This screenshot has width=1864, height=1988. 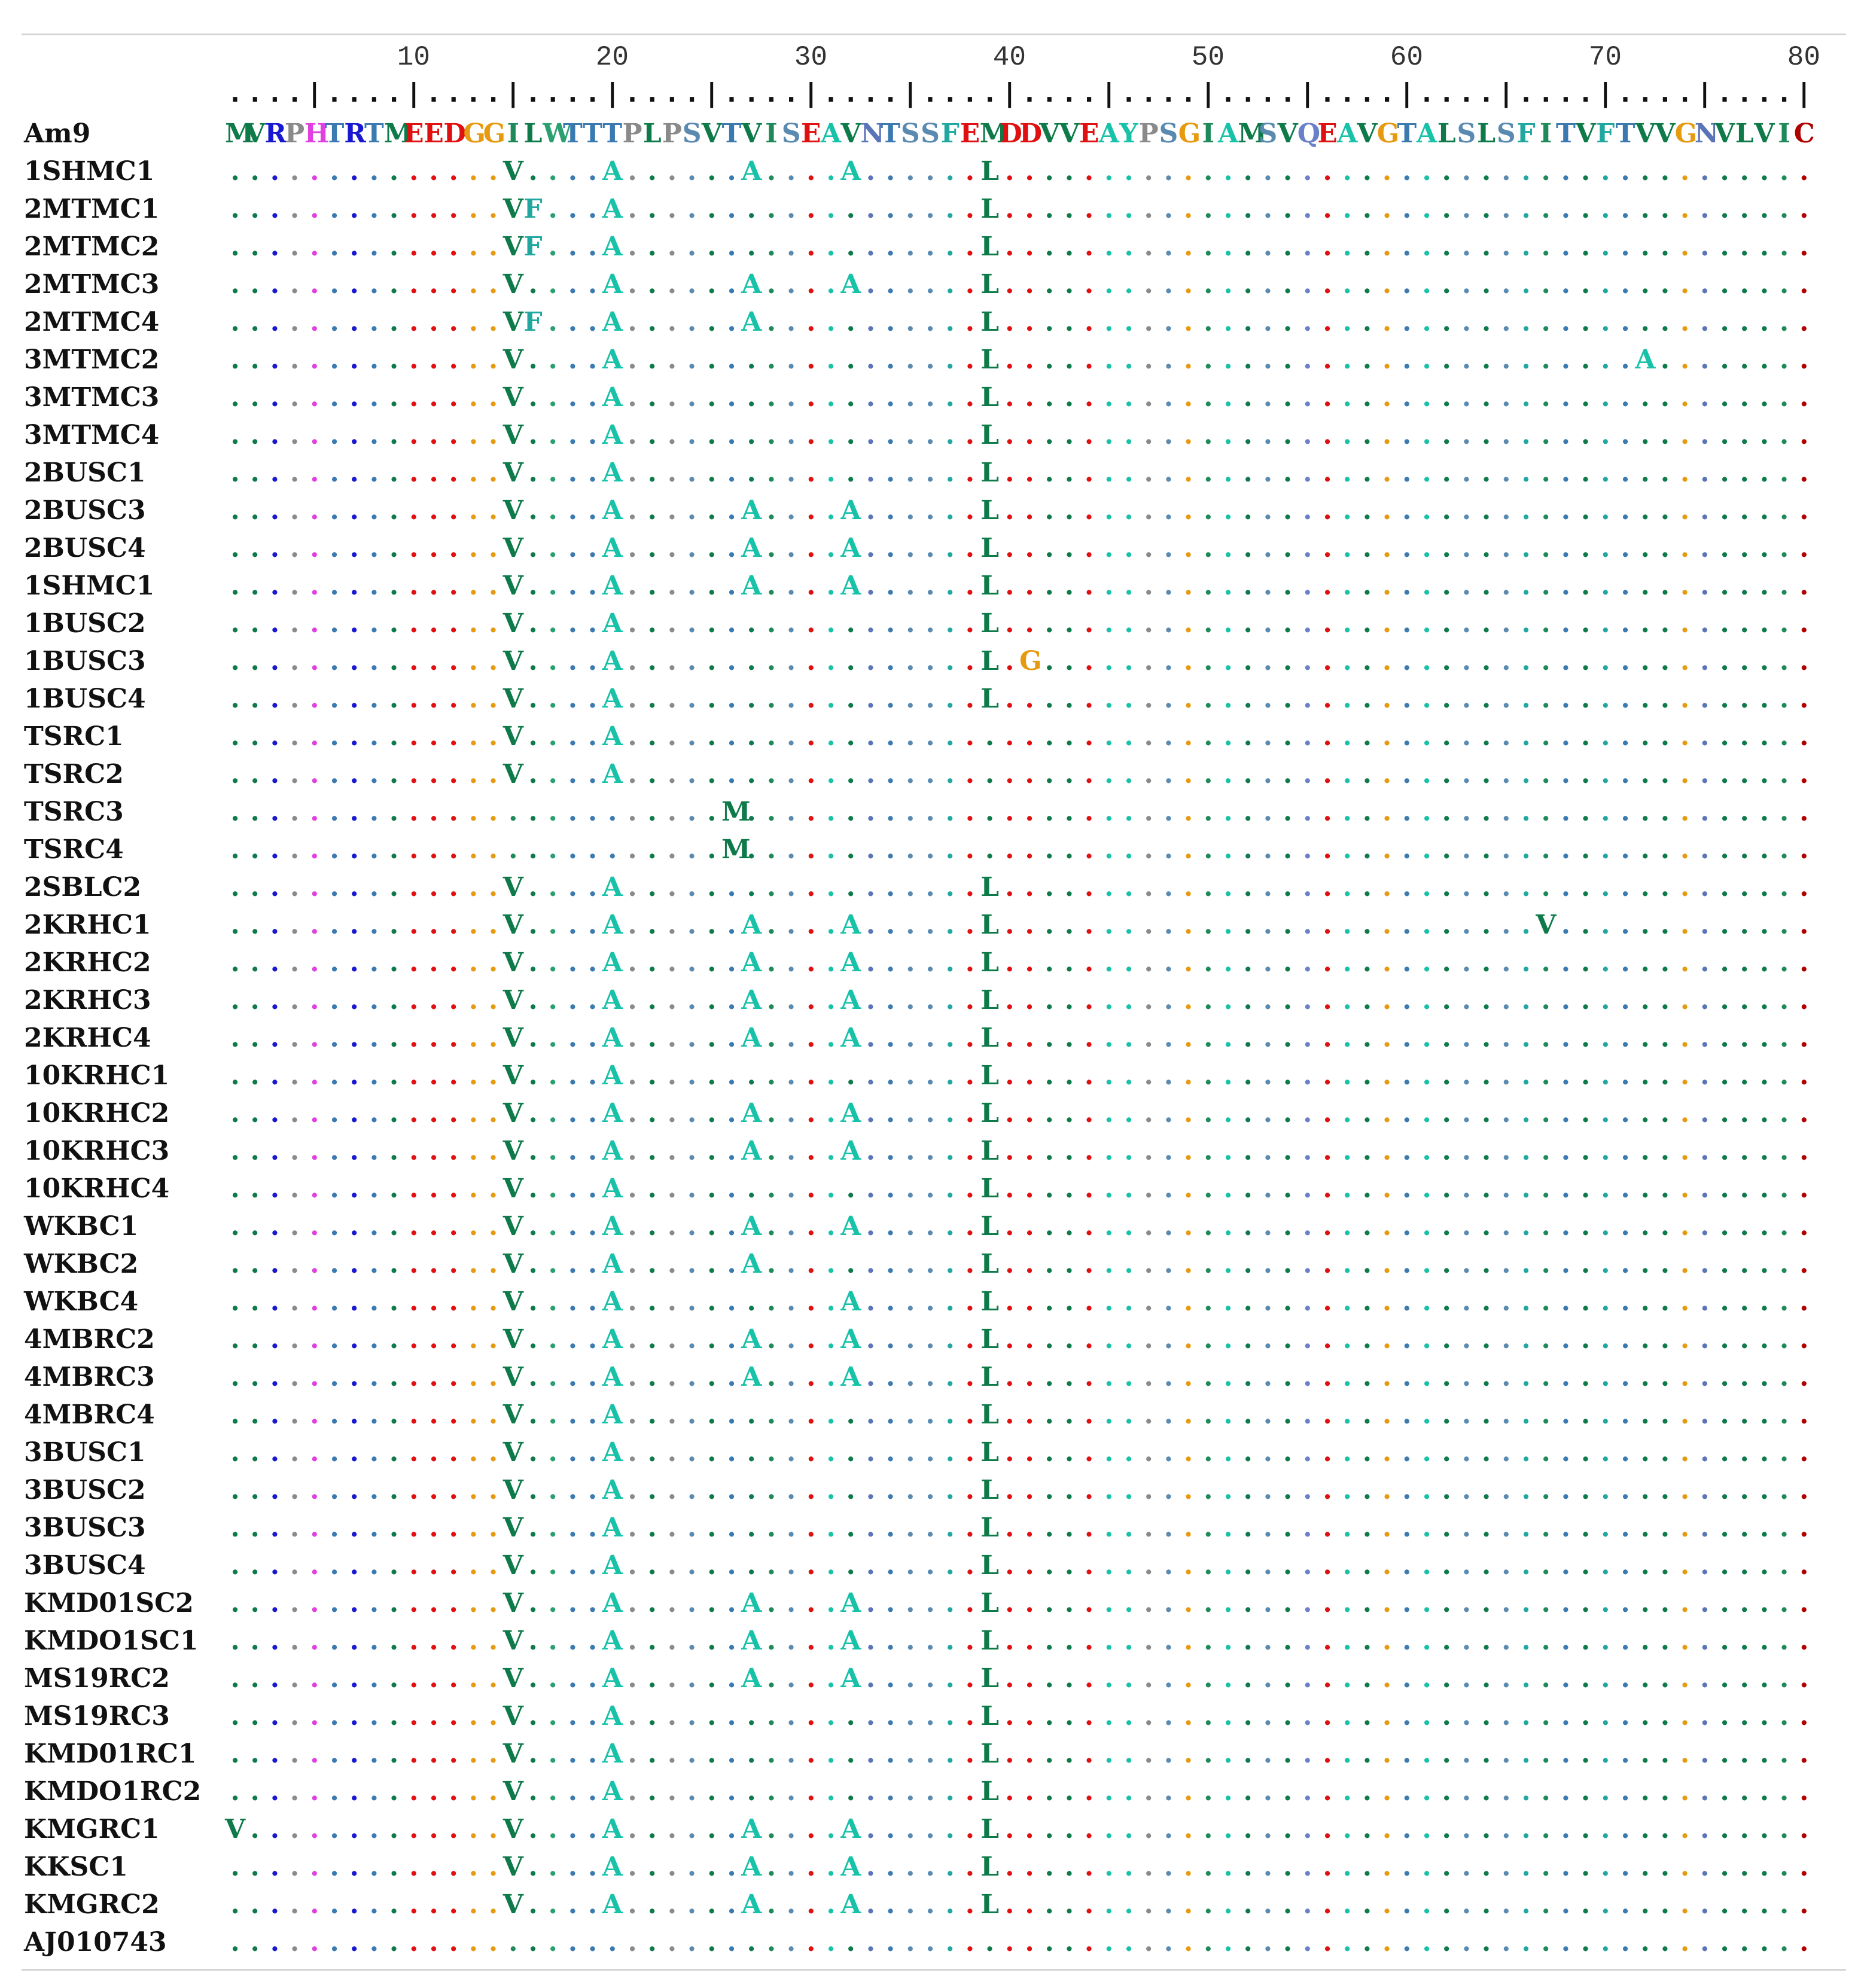 I want to click on sequence-name: TSRC2, so click(x=74, y=774).